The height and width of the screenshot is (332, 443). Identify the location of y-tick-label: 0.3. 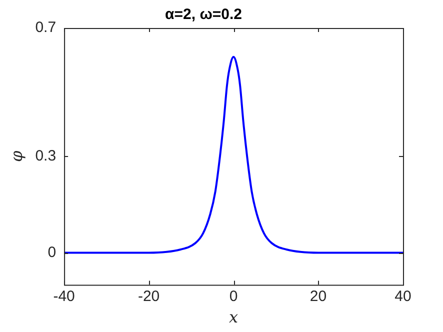
(45, 156).